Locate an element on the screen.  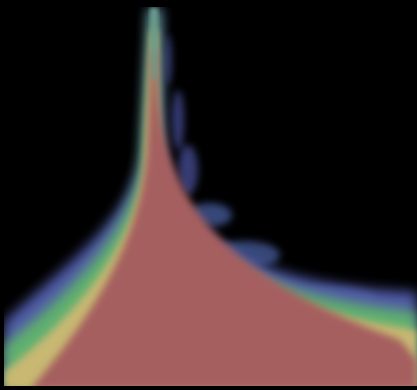
spike is located at coordinates (154, 44).